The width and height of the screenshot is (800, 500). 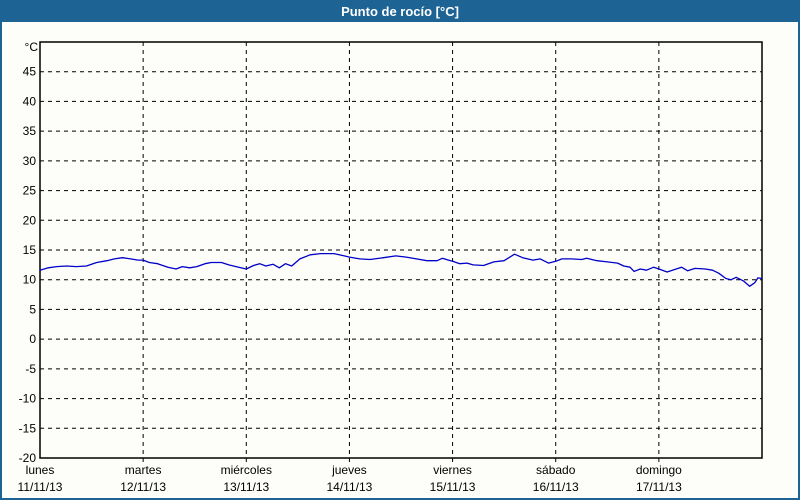 What do you see at coordinates (32, 309) in the screenshot?
I see `y-tick-label: 5` at bounding box center [32, 309].